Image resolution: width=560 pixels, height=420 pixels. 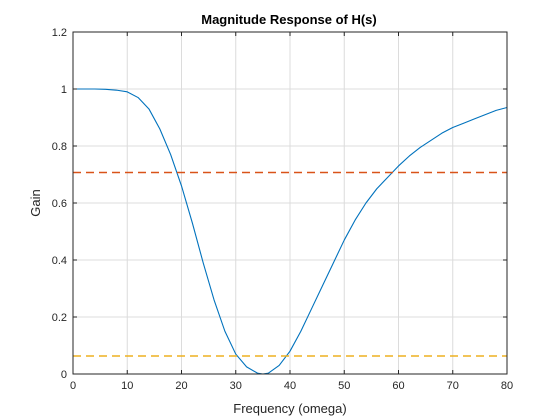 I want to click on x-tick-label: 50, so click(x=344, y=386).